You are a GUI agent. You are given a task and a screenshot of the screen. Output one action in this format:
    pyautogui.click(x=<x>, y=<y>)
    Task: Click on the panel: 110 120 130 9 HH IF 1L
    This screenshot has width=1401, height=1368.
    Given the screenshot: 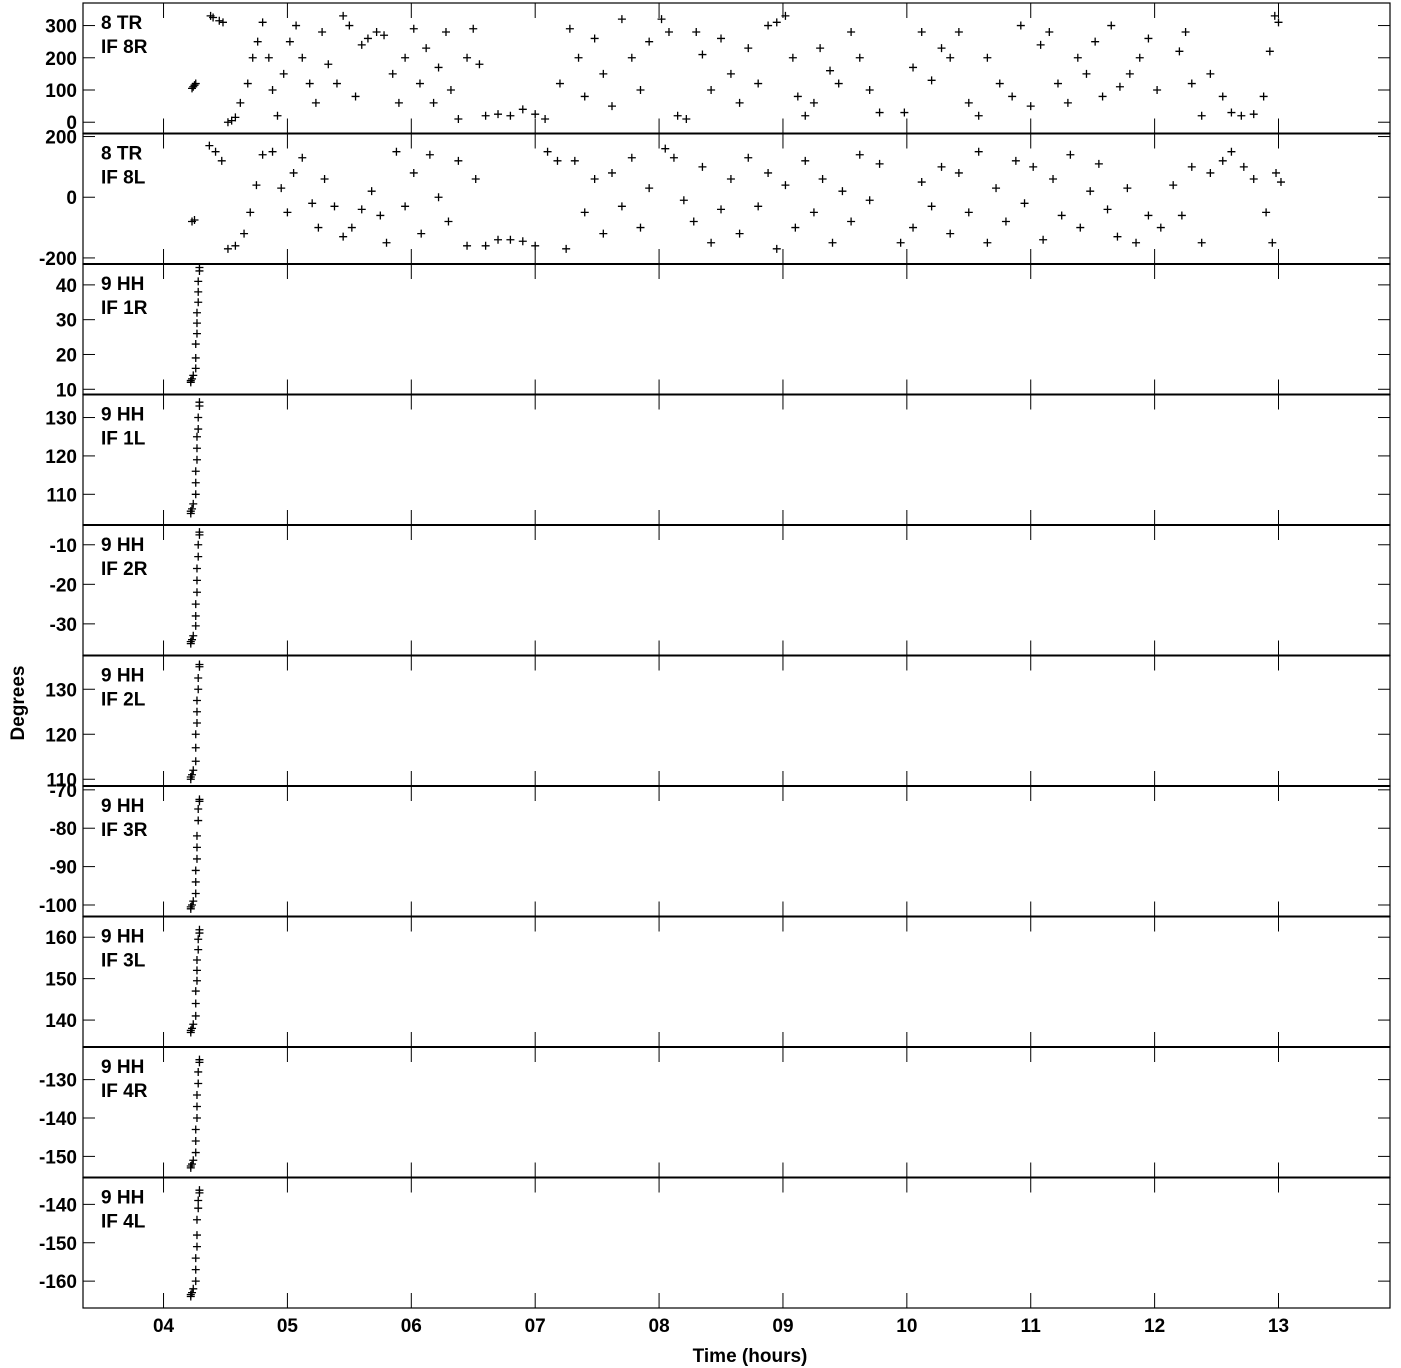 What is the action you would take?
    pyautogui.click(x=718, y=459)
    